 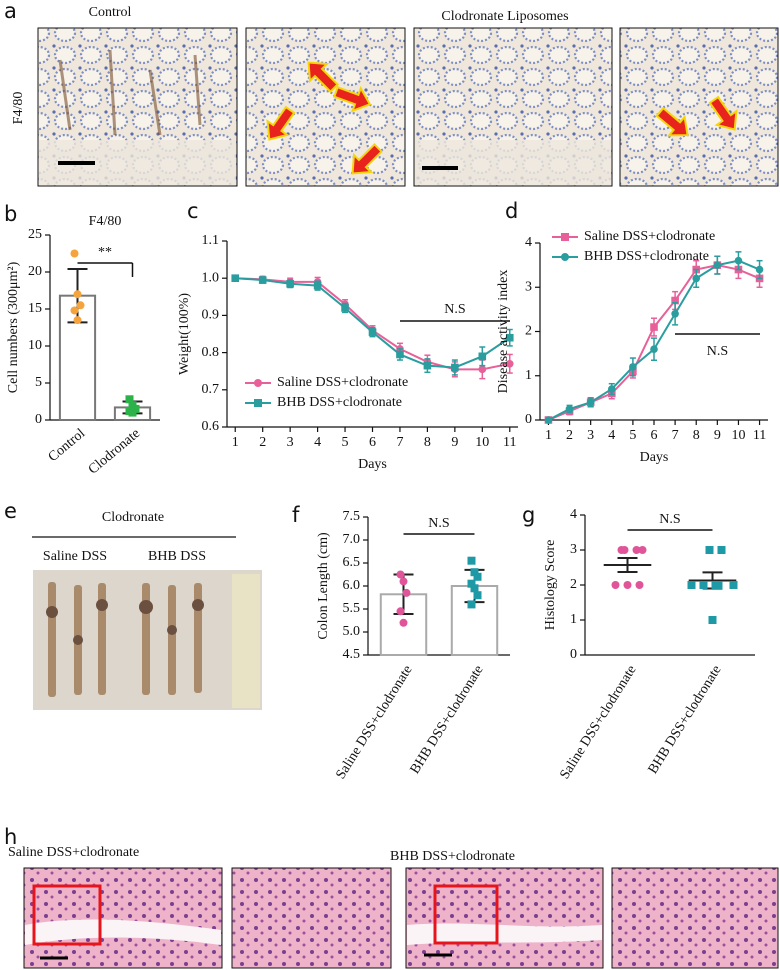 I want to click on x-tick-label: 8, so click(x=427, y=442).